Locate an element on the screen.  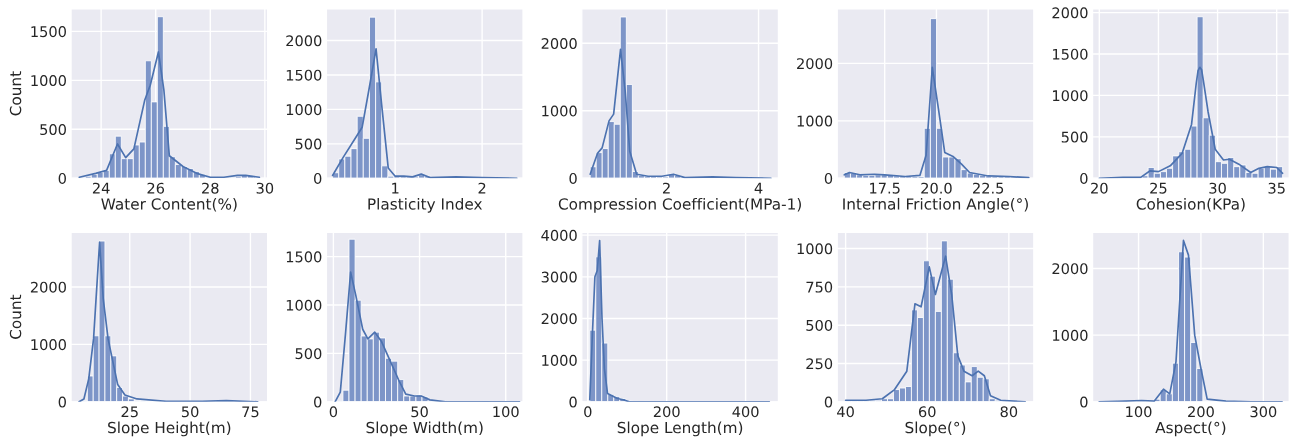
x-tick-label: 17.5 is located at coordinates (885, 188).